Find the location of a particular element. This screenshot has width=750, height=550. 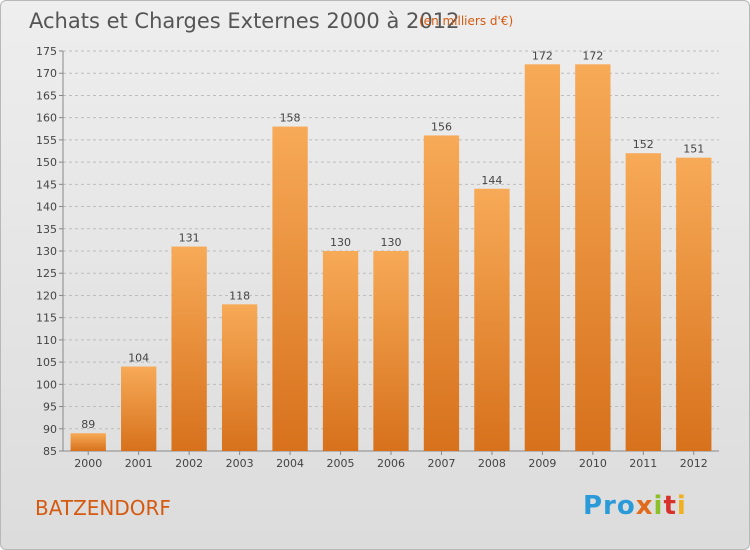

x-tick-label: 2006 is located at coordinates (391, 463).